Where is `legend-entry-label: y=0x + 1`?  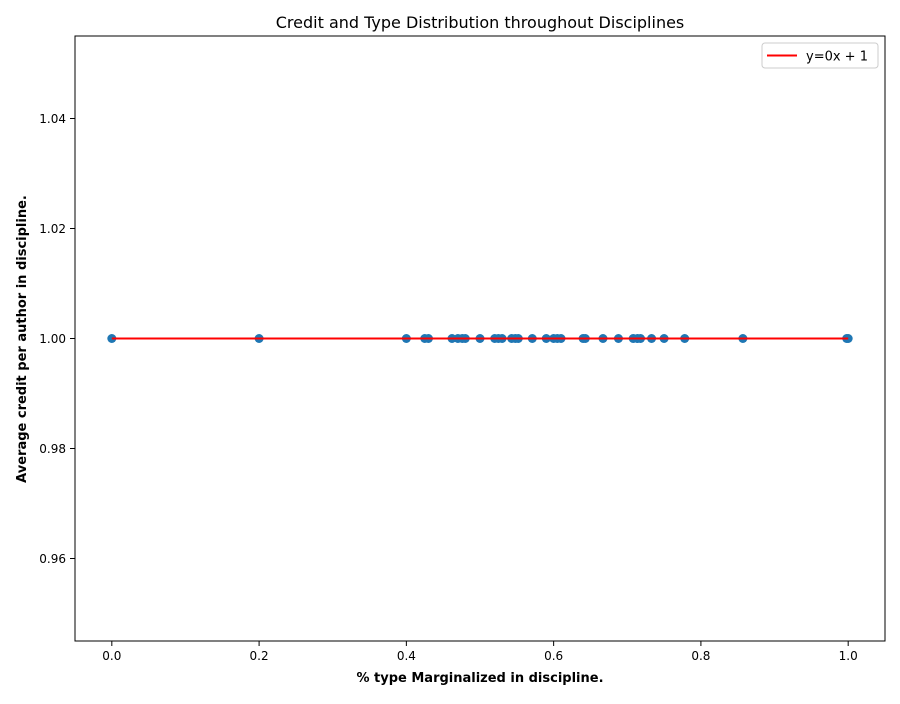 legend-entry-label: y=0x + 1 is located at coordinates (837, 57).